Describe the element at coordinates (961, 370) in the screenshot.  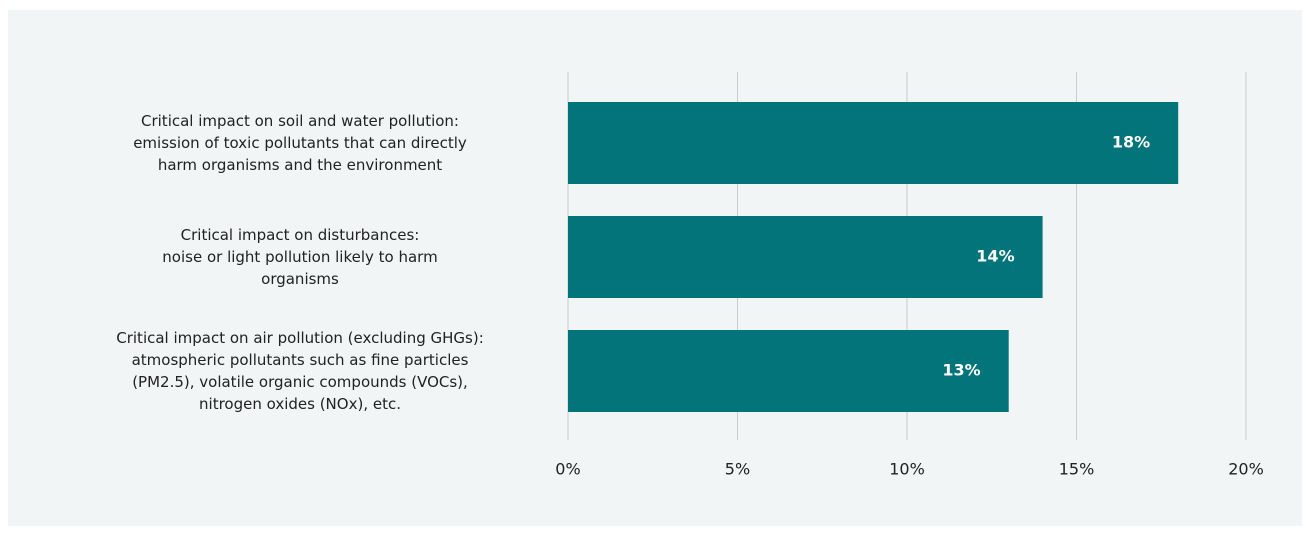
I see `value-label: 13%` at that location.